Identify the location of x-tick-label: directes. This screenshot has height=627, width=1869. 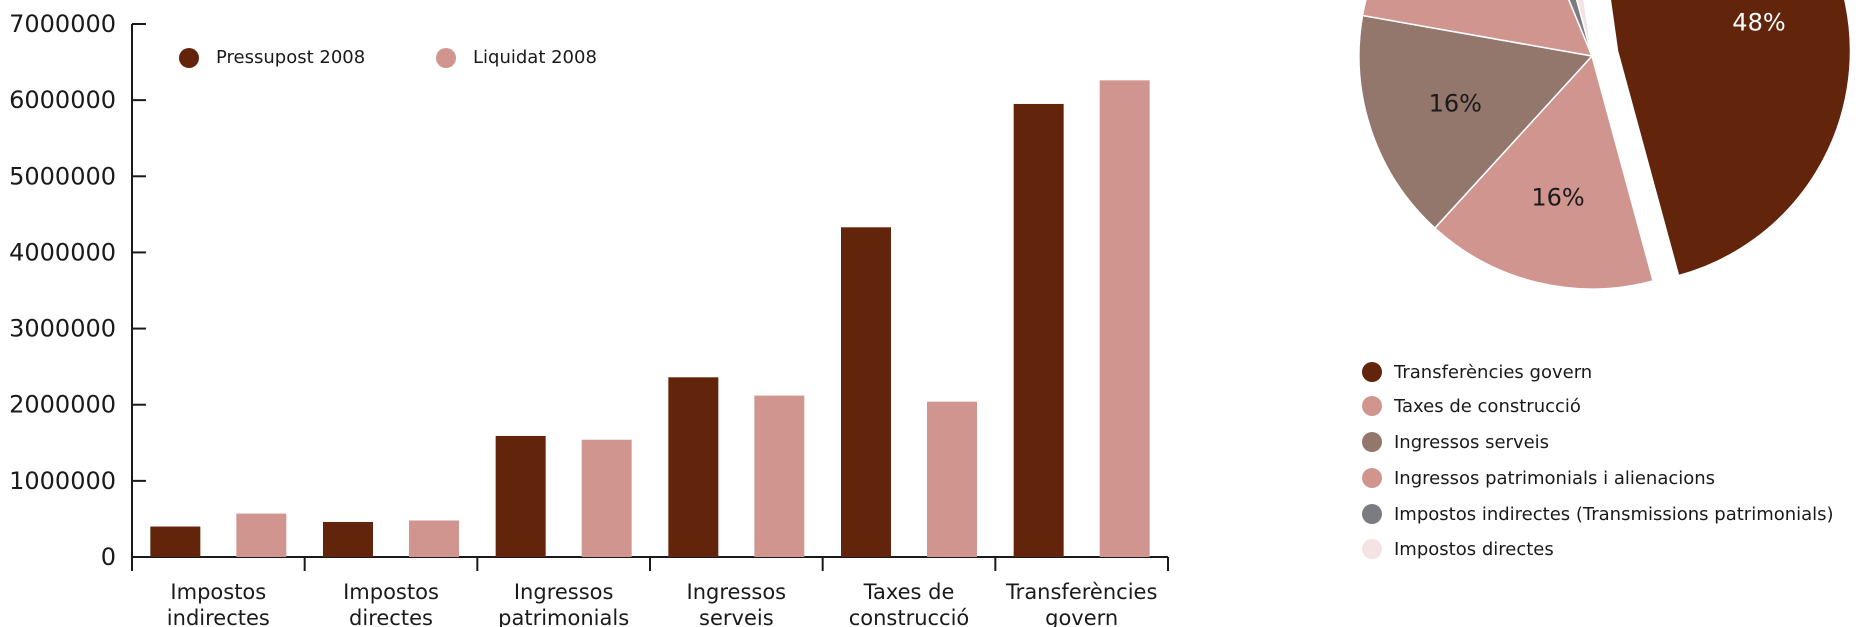
(391, 616).